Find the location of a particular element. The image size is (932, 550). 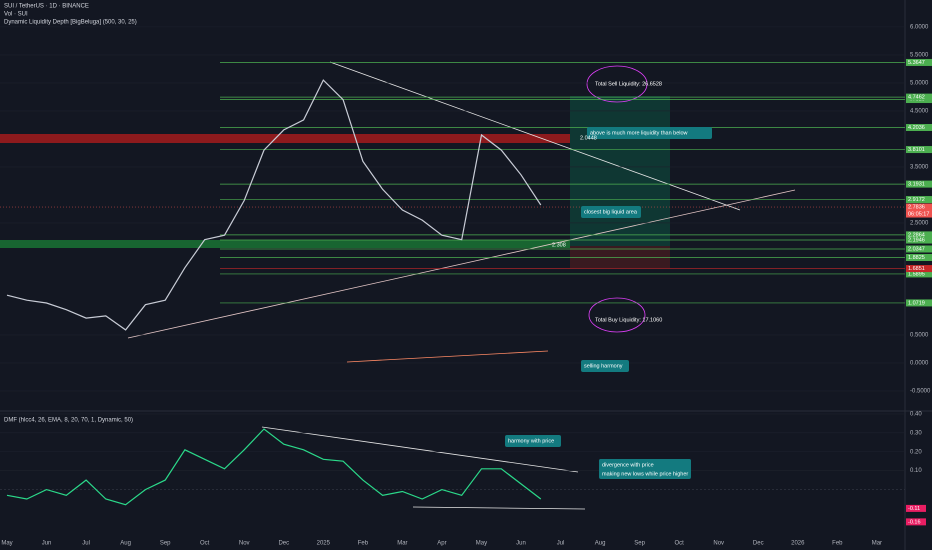

y-tick-label: 6.0000 is located at coordinates (919, 27).